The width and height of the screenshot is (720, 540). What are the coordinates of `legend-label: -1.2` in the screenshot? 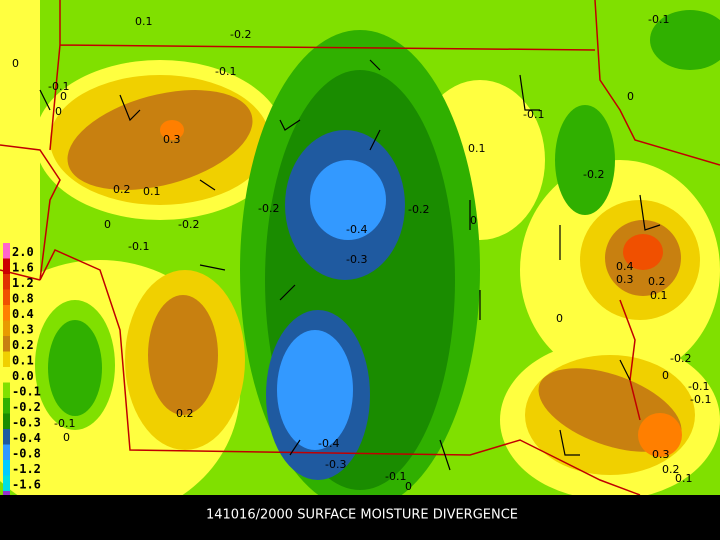 It's located at (26, 469).